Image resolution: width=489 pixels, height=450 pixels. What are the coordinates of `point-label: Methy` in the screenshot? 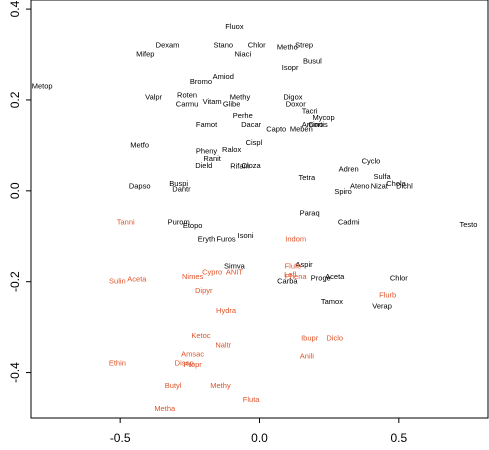 It's located at (220, 385).